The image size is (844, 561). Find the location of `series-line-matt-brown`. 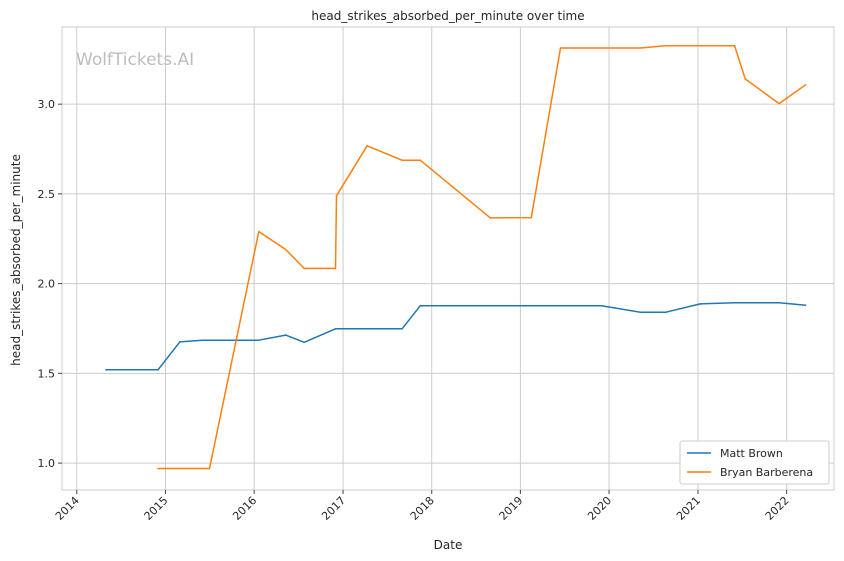

series-line-matt-brown is located at coordinates (456, 336).